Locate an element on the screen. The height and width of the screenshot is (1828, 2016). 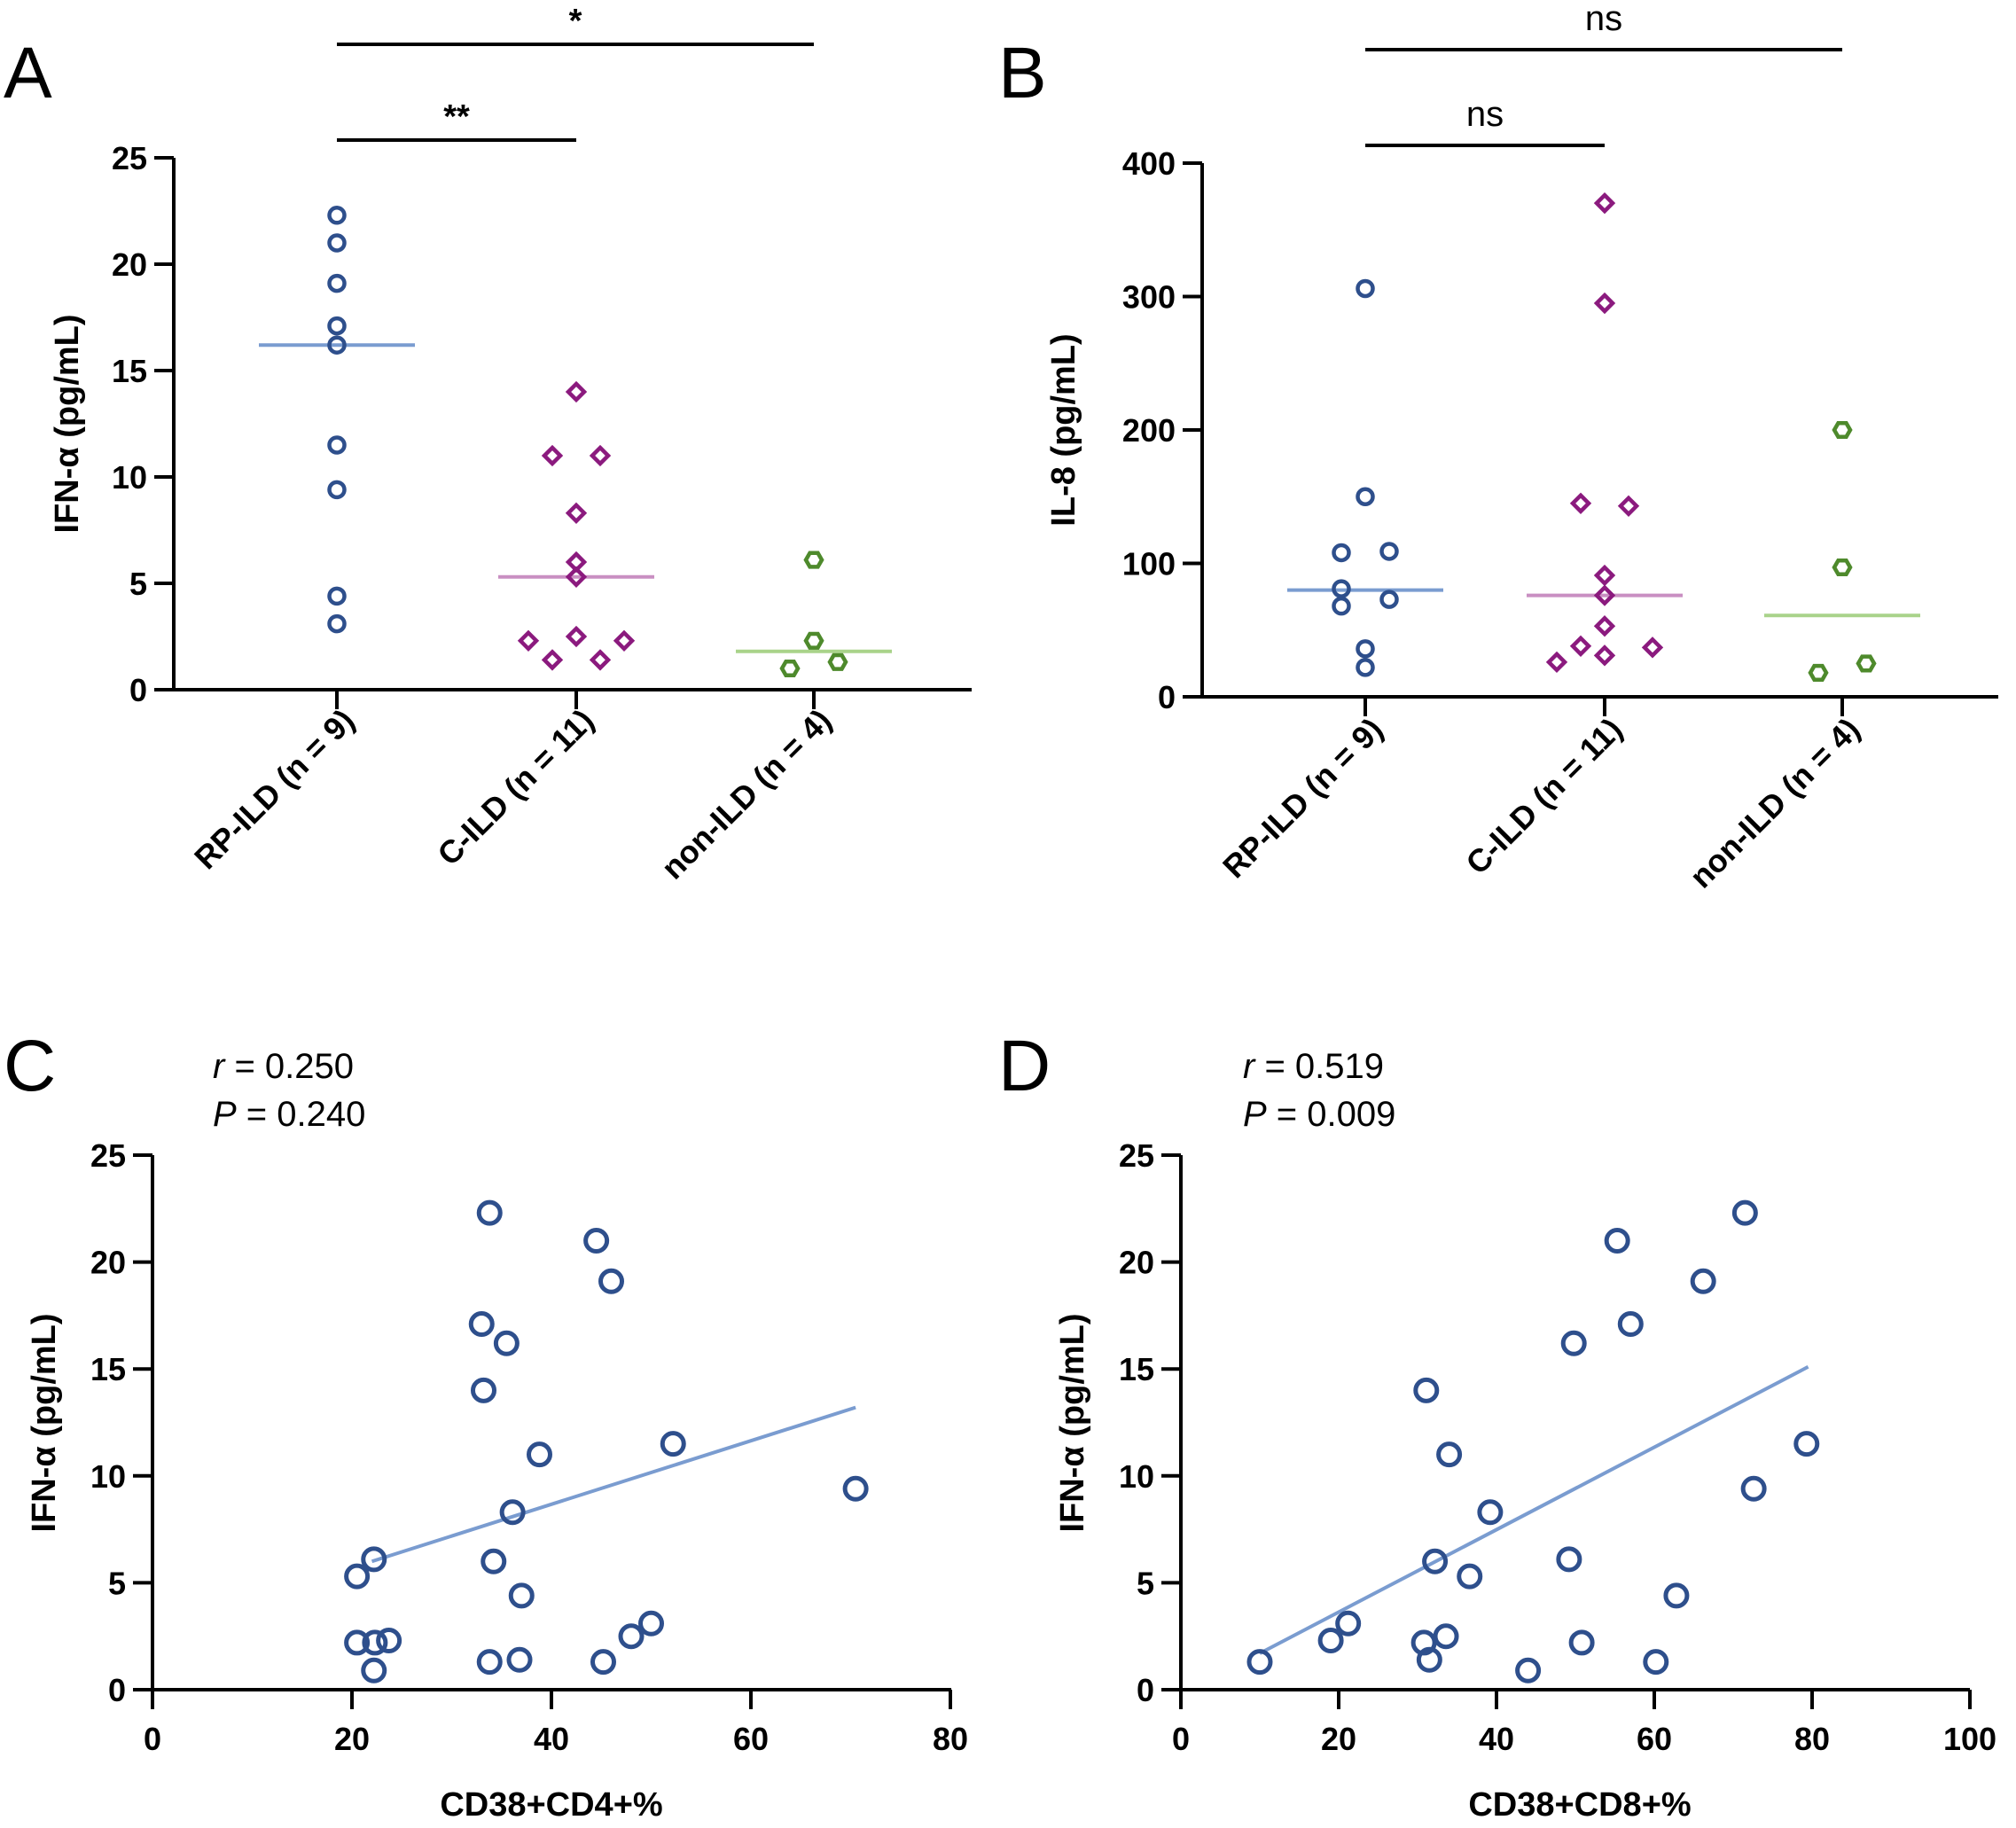
panel-a-y-tick-label: 20 is located at coordinates (129, 264).